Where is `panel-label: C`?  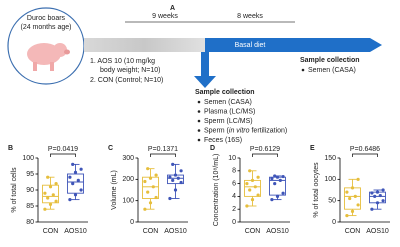
panel-label: C is located at coordinates (110, 148).